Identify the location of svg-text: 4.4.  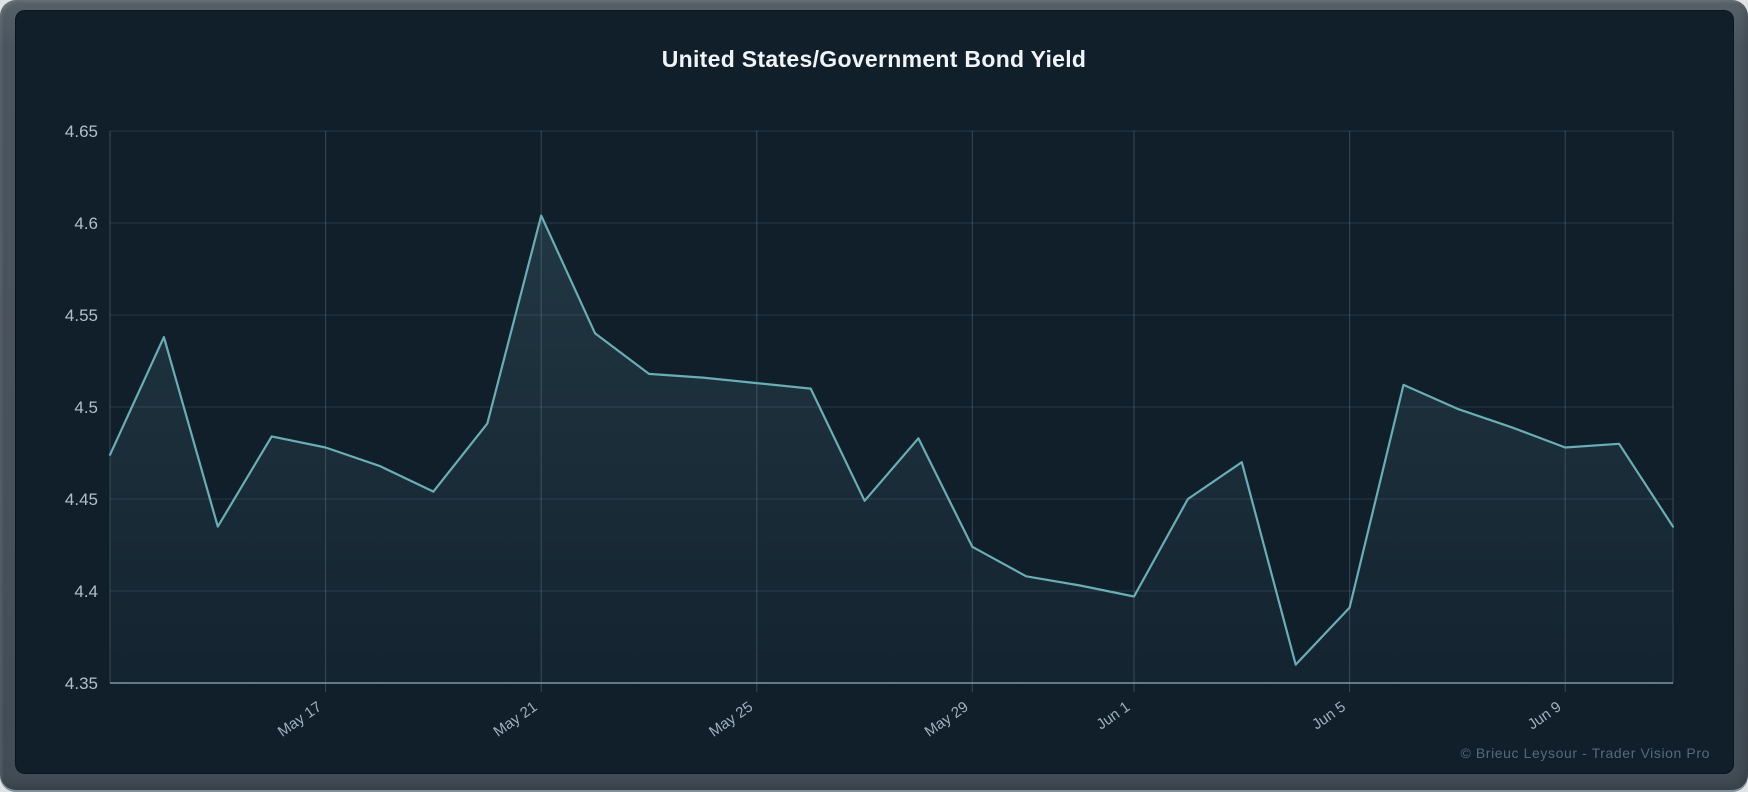
(86, 591).